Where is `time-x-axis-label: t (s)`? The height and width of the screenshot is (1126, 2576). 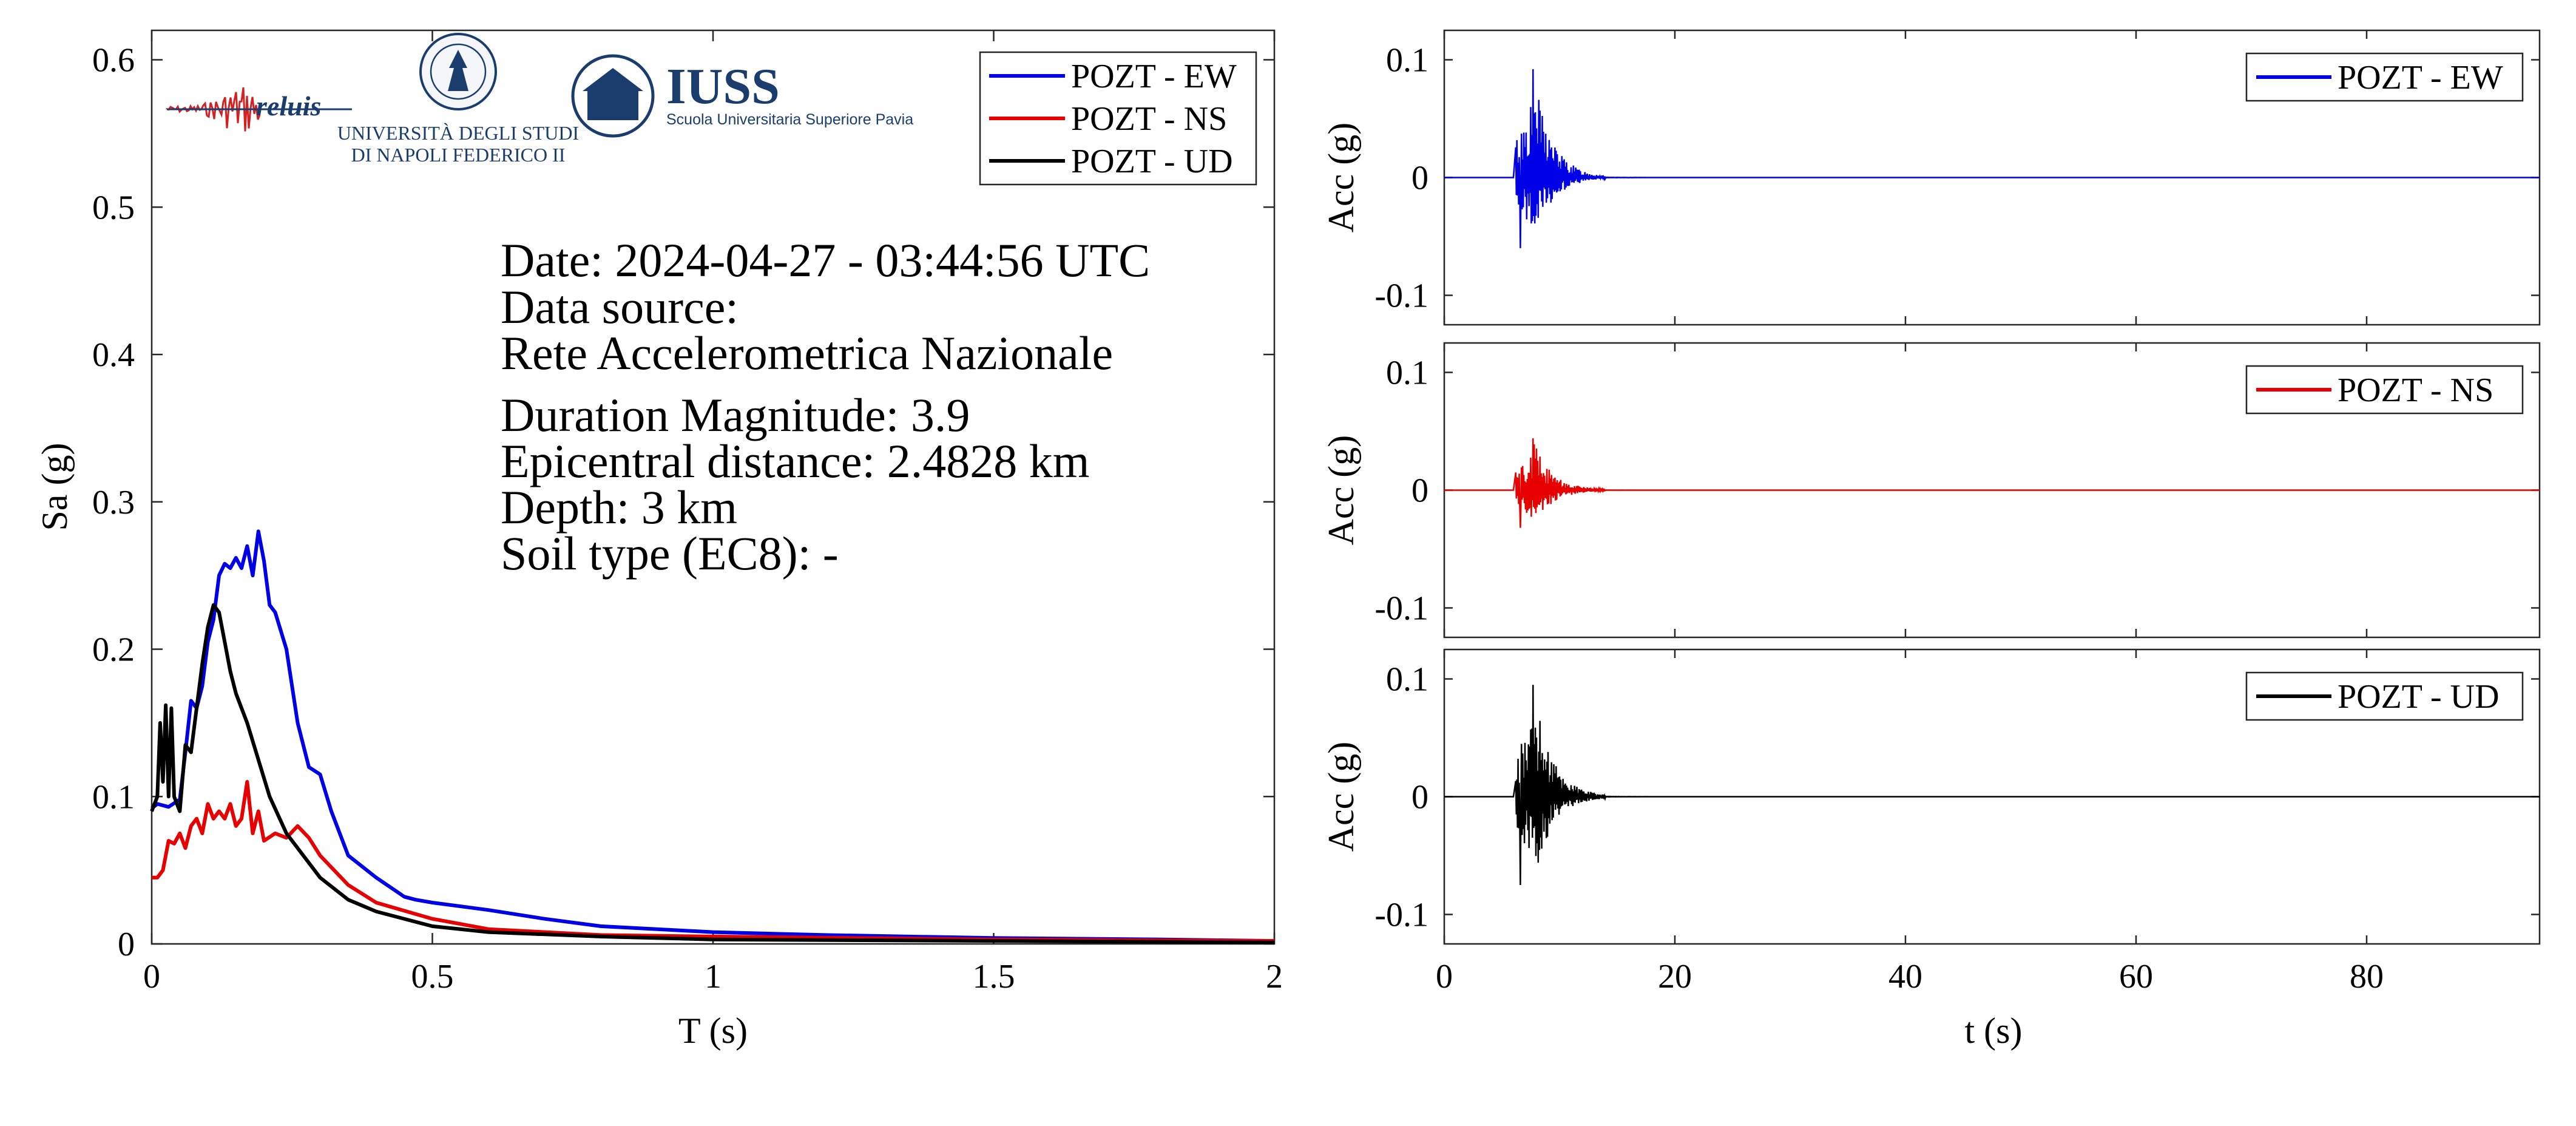 time-x-axis-label: t (s) is located at coordinates (1994, 1031).